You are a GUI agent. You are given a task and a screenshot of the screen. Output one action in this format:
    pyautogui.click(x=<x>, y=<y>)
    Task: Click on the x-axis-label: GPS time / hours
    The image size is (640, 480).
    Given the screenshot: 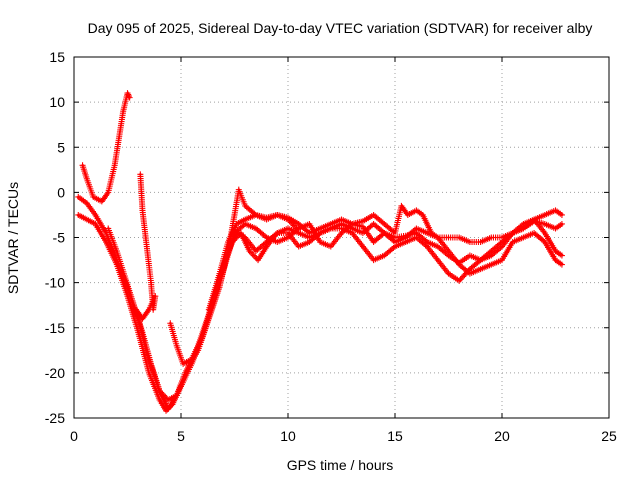 What is the action you would take?
    pyautogui.click(x=340, y=465)
    